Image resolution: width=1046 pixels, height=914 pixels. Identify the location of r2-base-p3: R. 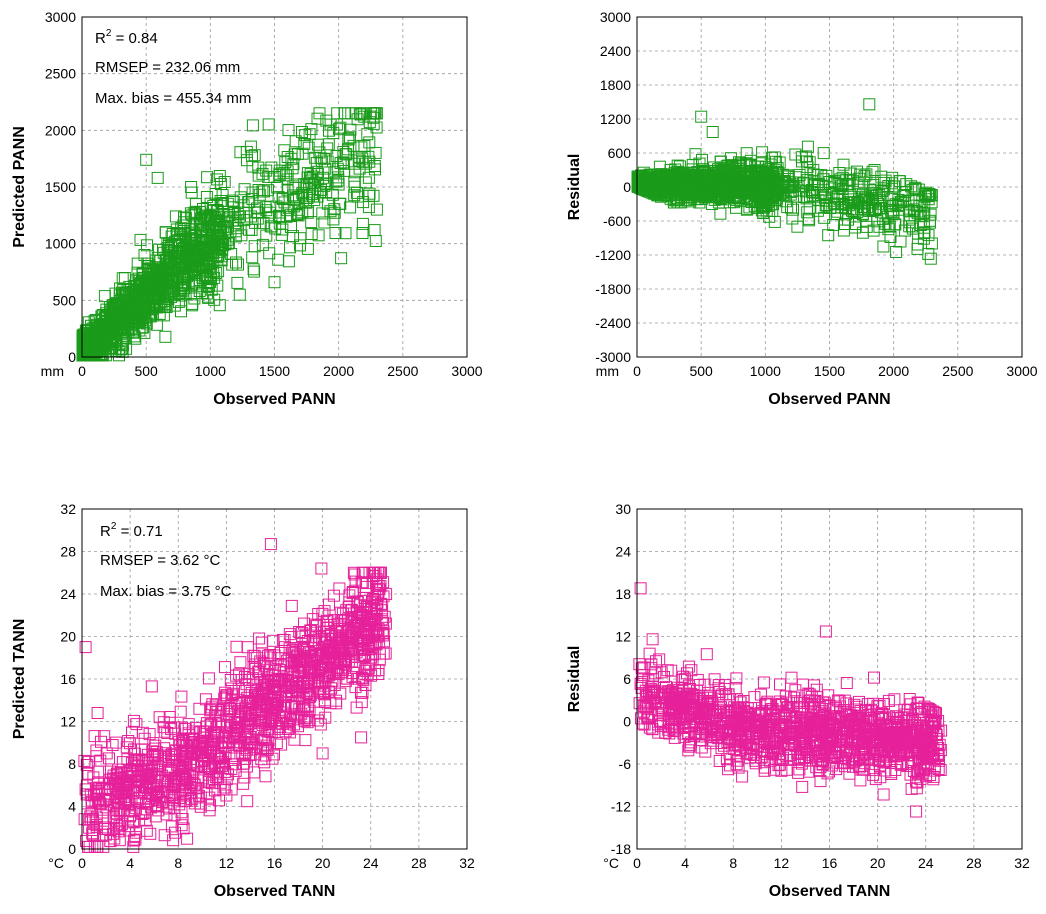
(105, 531).